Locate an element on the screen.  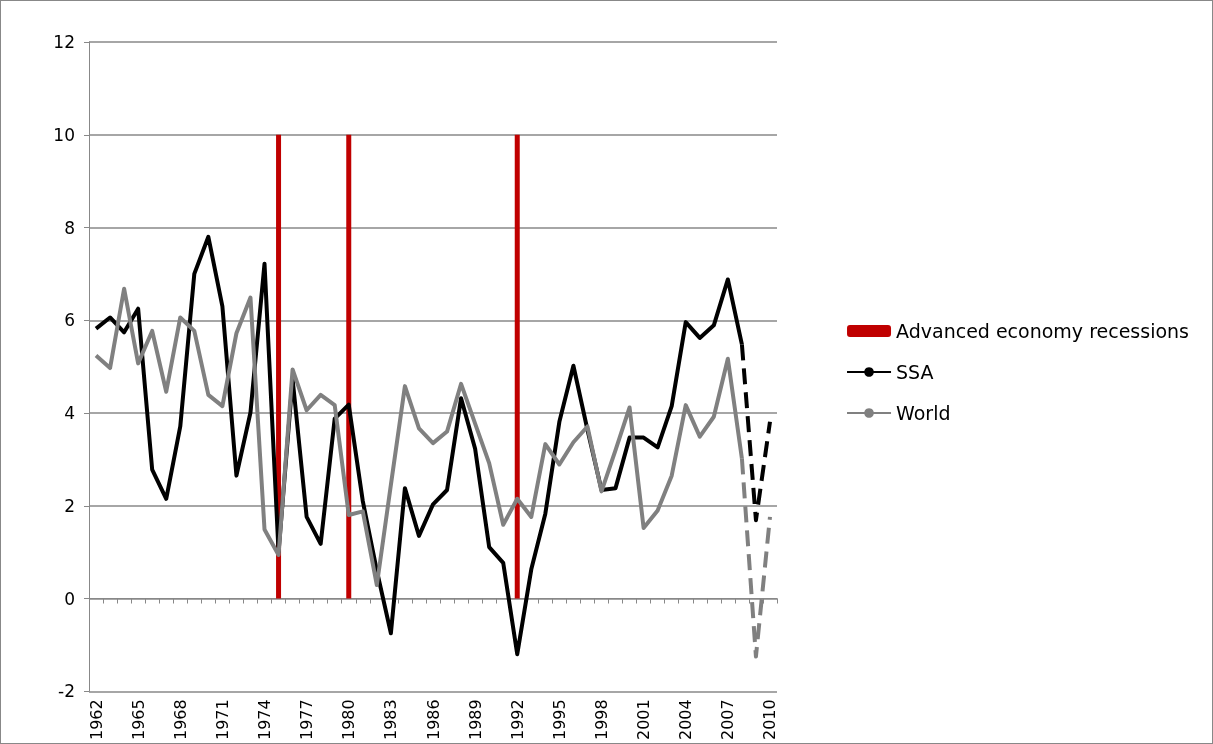
x-tick-label: 1974 is located at coordinates (265, 719).